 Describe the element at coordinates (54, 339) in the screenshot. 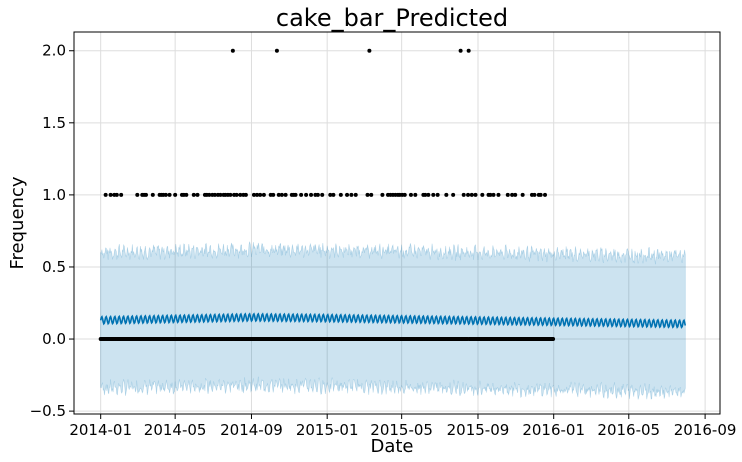

I see `y-tick-label: 0.0` at that location.